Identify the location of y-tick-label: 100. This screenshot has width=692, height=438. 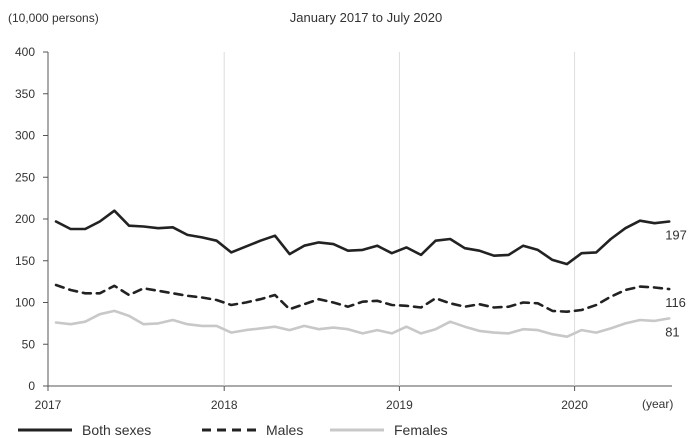
(25, 303).